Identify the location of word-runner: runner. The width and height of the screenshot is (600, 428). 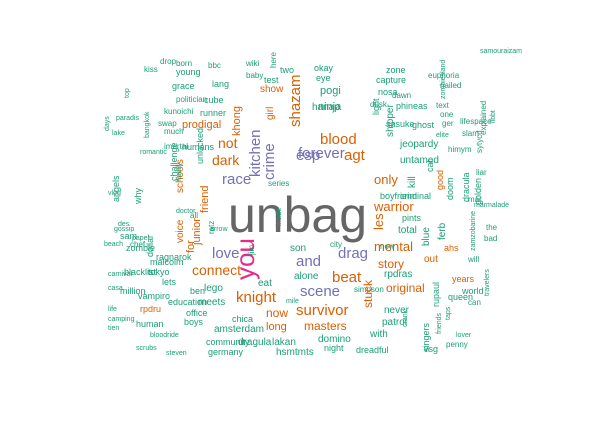
(213, 113).